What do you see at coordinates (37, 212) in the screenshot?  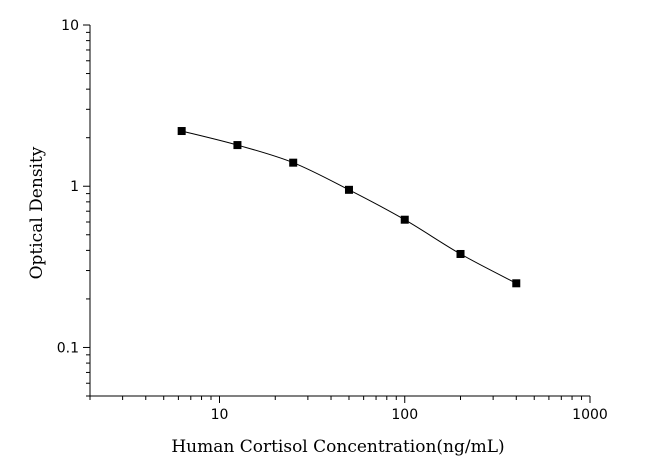 I see `y-axis-title: Optical Density` at bounding box center [37, 212].